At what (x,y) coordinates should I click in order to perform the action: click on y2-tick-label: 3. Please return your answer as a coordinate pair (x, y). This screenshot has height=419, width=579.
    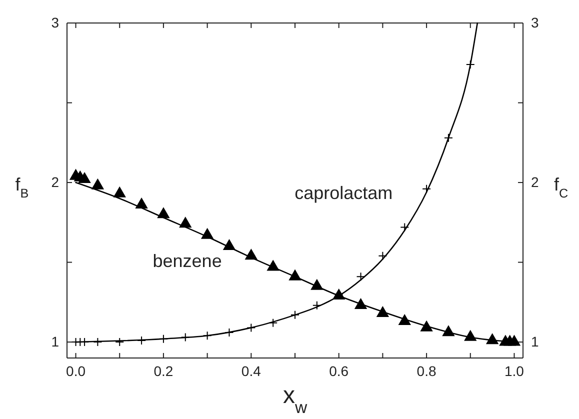
    Looking at the image, I should click on (535, 22).